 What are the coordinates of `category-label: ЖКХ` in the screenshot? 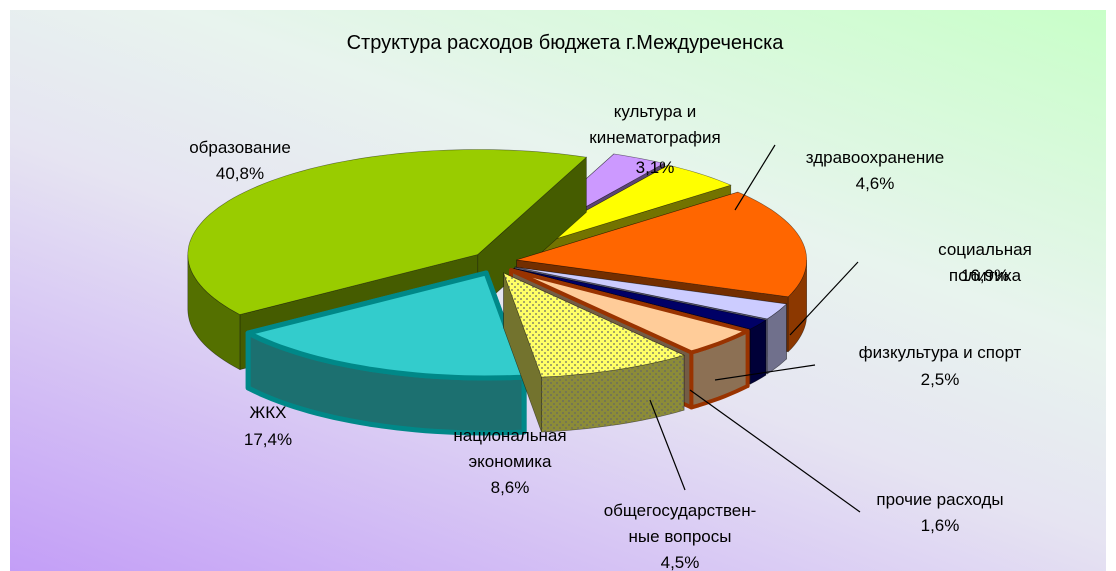 It's located at (268, 412).